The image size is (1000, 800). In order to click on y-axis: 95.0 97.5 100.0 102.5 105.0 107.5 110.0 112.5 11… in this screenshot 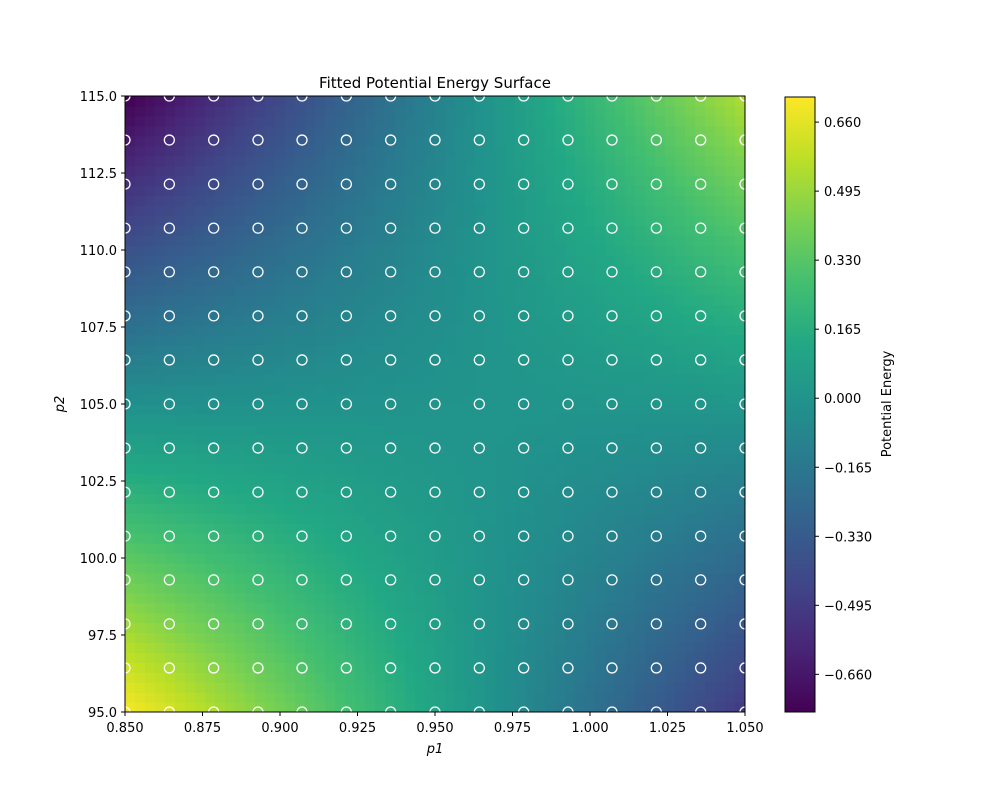, I will do `click(102, 405)`.